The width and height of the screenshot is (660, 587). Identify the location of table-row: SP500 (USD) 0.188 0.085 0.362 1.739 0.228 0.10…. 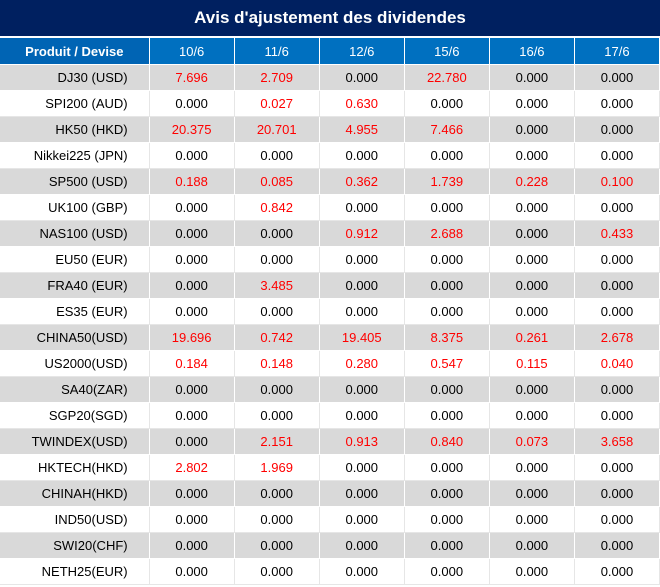
(330, 181).